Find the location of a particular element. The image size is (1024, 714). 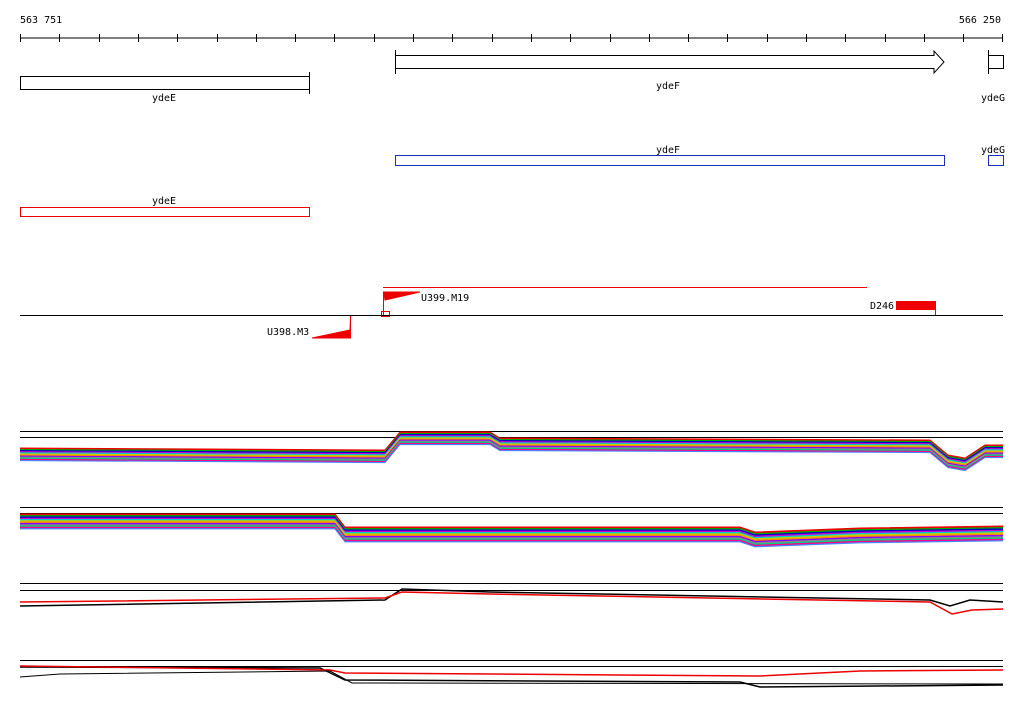

feature-label: U398.M3 is located at coordinates (288, 332).